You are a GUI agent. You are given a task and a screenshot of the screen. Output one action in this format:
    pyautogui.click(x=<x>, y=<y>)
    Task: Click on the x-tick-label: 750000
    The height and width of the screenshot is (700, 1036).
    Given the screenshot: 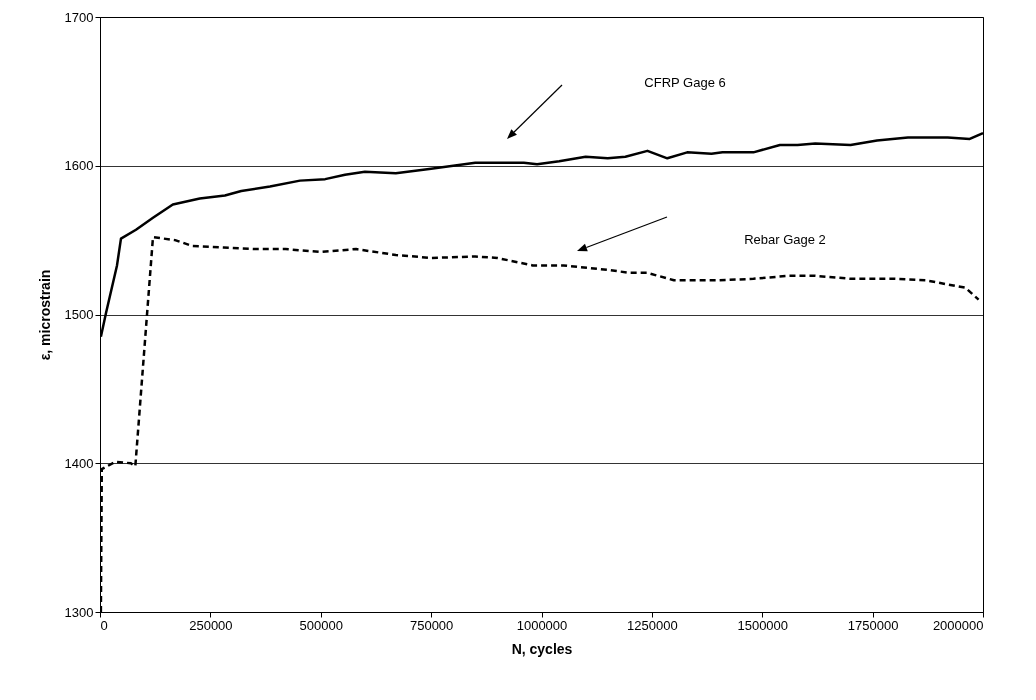 What is the action you would take?
    pyautogui.click(x=431, y=625)
    